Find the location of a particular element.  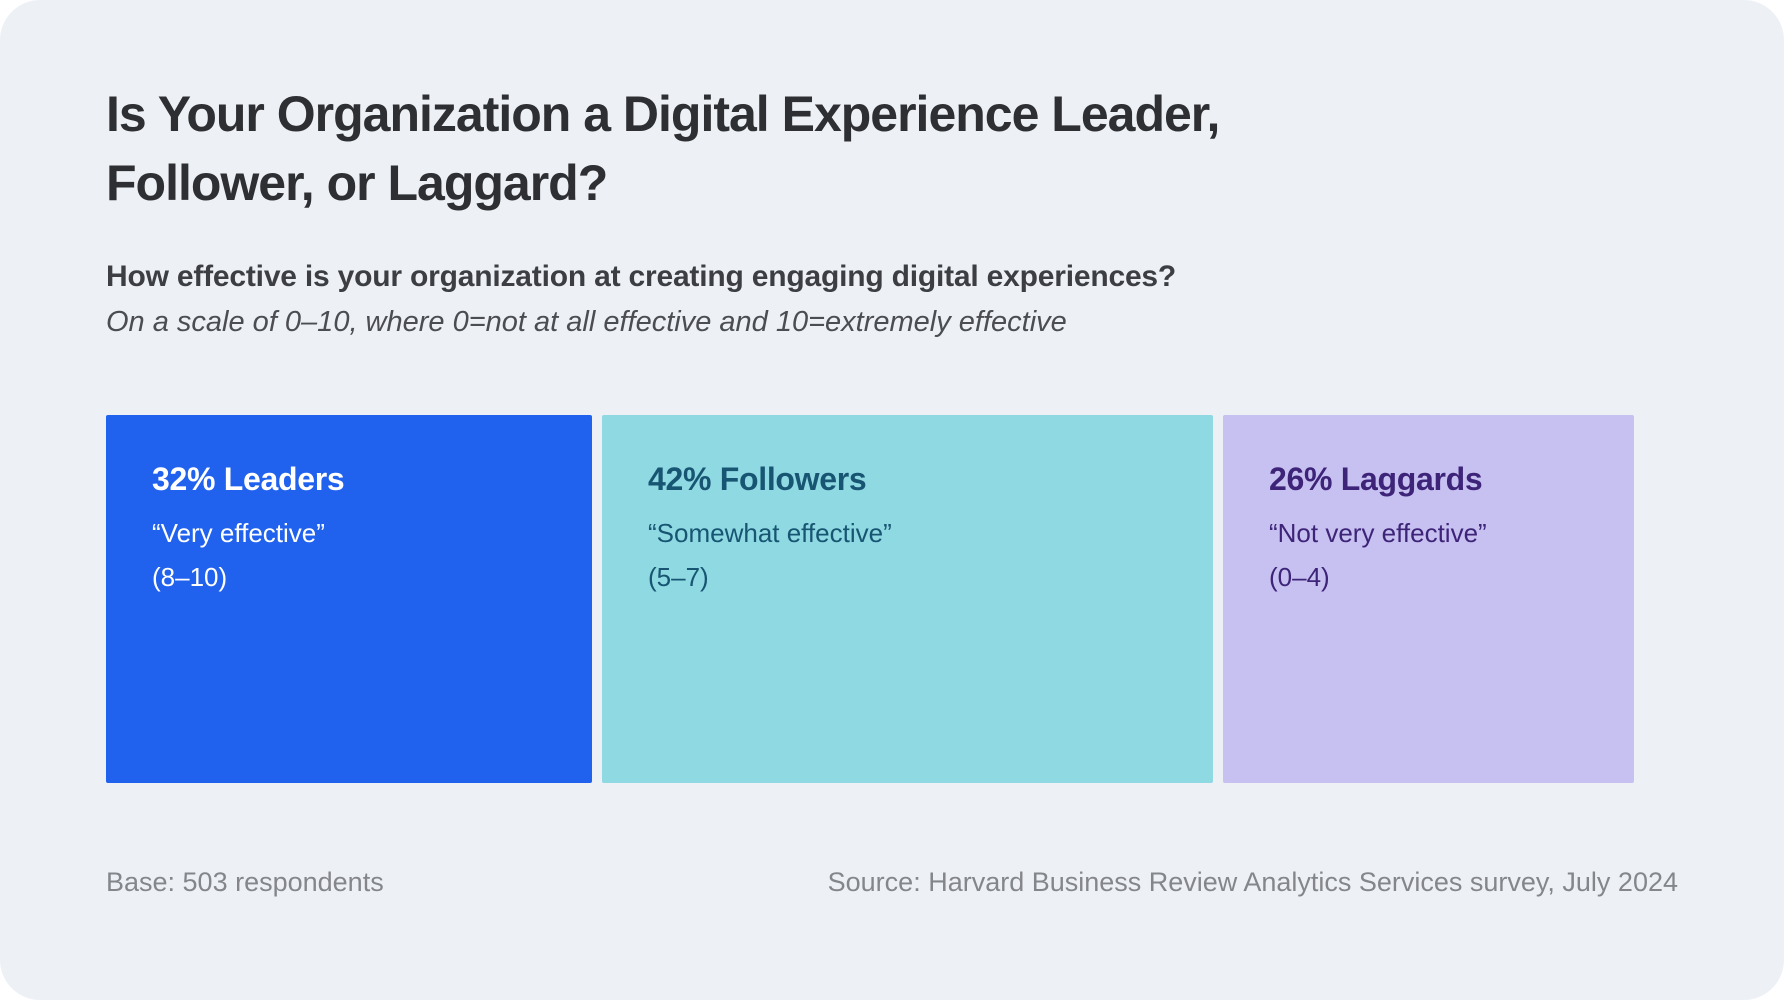

segment-leaders-range: (8–10) is located at coordinates (190, 576).